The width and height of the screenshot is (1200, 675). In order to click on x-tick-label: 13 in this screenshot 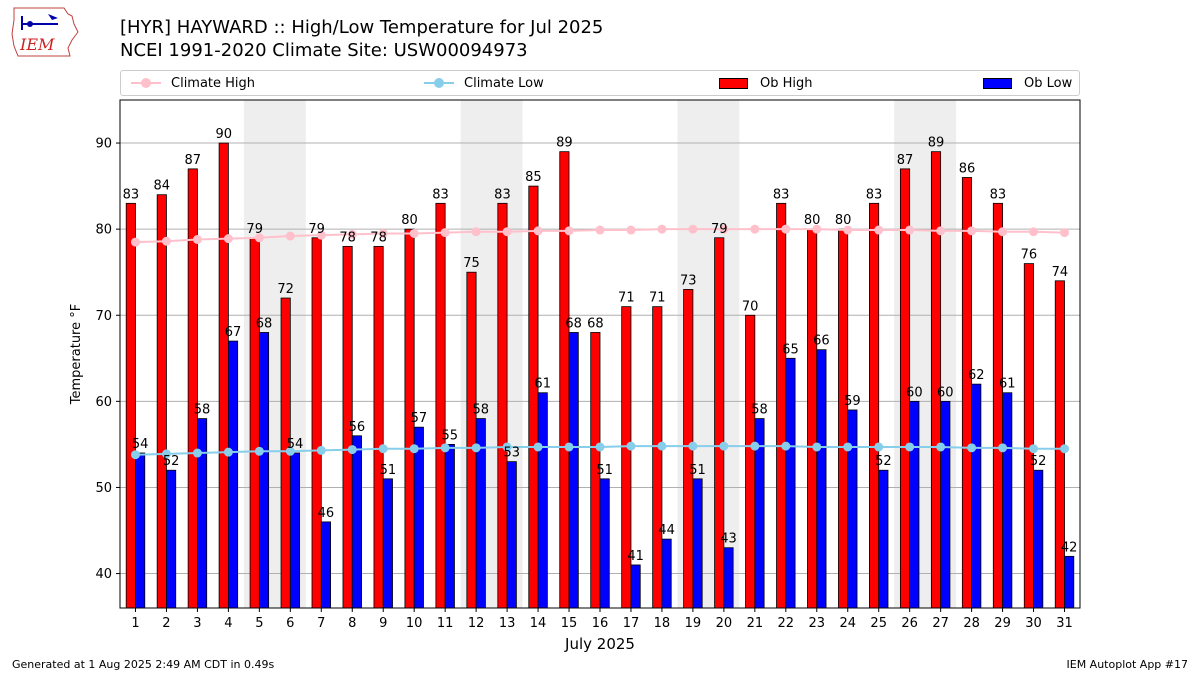, I will do `click(507, 623)`.